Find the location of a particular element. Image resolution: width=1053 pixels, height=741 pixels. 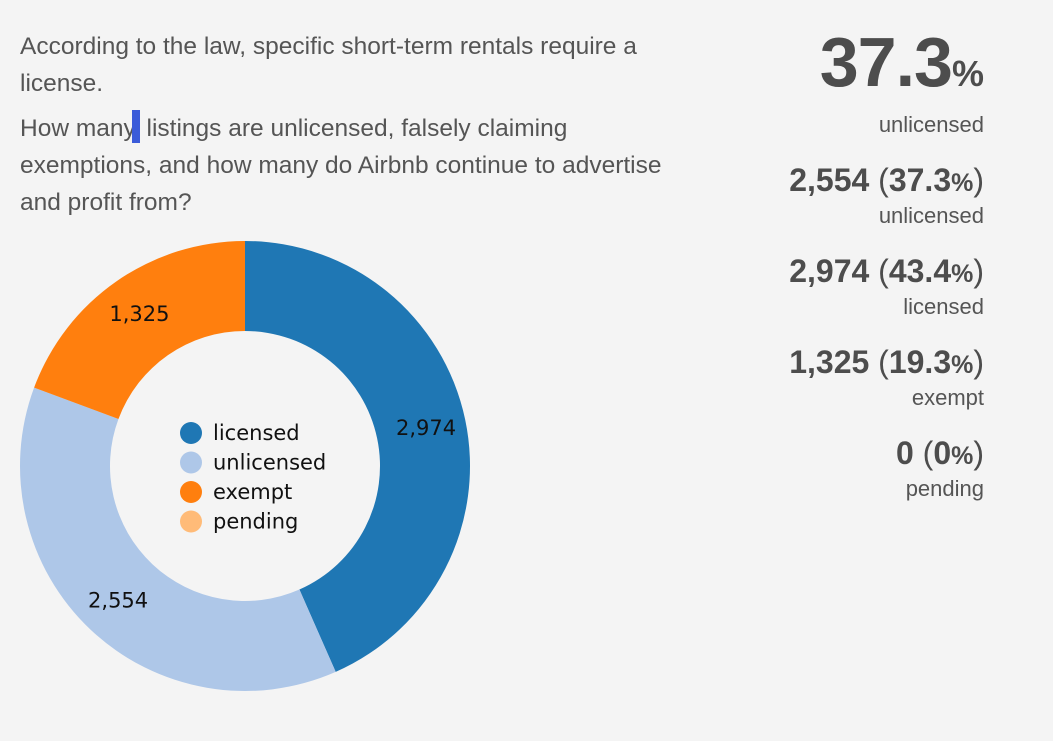

legend-swatch-licensed is located at coordinates (191, 433).